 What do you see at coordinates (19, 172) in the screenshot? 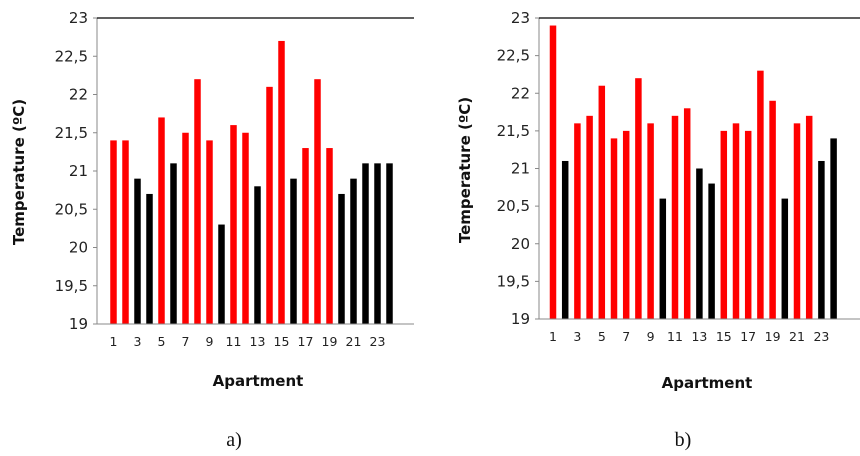
I see `chart-a-y-axis-label: Temperature (ºC)` at bounding box center [19, 172].